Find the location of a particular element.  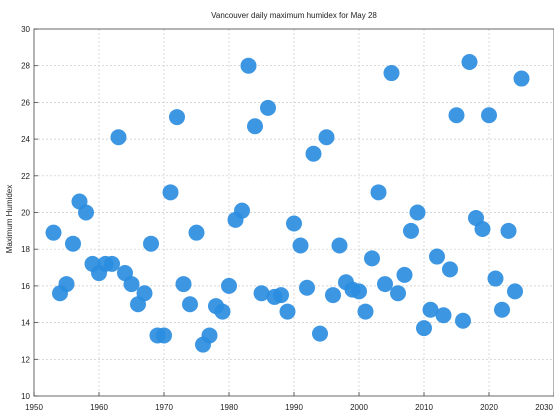

x-tick-label: 1960 is located at coordinates (99, 407).